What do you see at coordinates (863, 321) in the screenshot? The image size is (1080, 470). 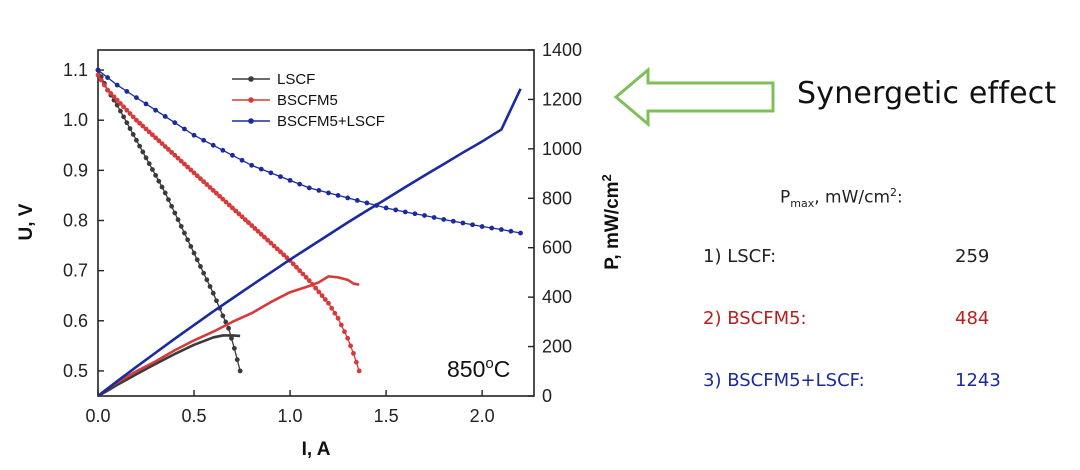 I see `pmax-row-bscfm5: 2) BSCFM5: 484` at bounding box center [863, 321].